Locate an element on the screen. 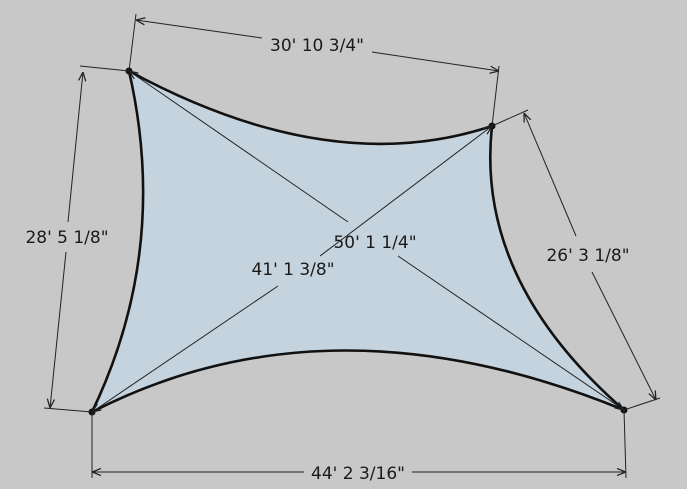  bottom-dimension: 44' 2 3/16" is located at coordinates (359, 473).